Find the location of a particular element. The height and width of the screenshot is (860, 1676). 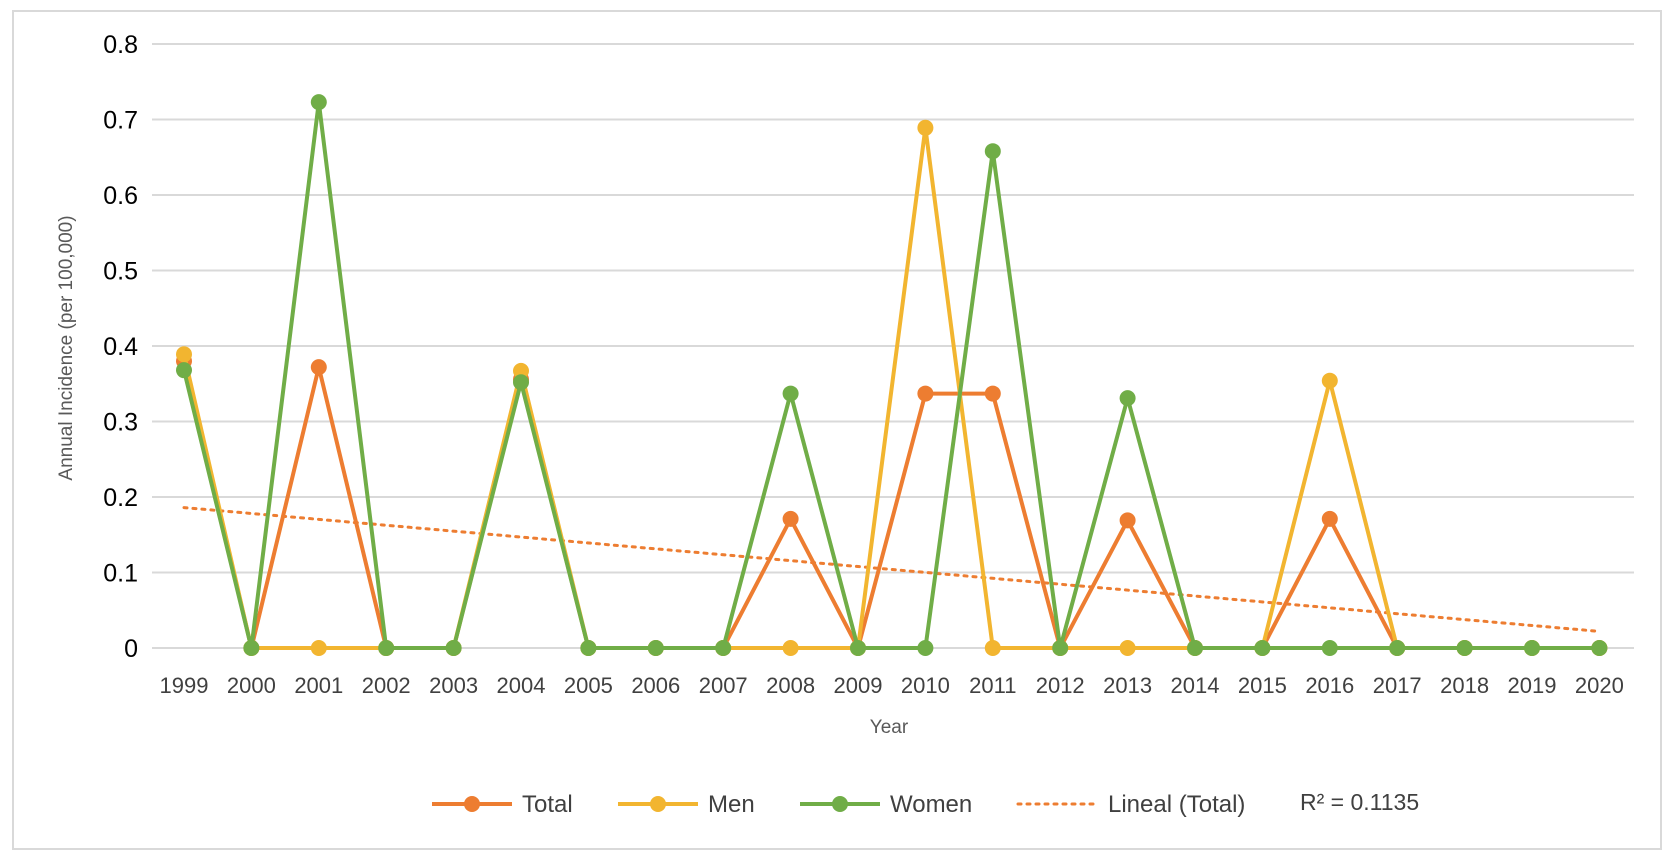

x-tick-label: 2013 is located at coordinates (1127, 685).